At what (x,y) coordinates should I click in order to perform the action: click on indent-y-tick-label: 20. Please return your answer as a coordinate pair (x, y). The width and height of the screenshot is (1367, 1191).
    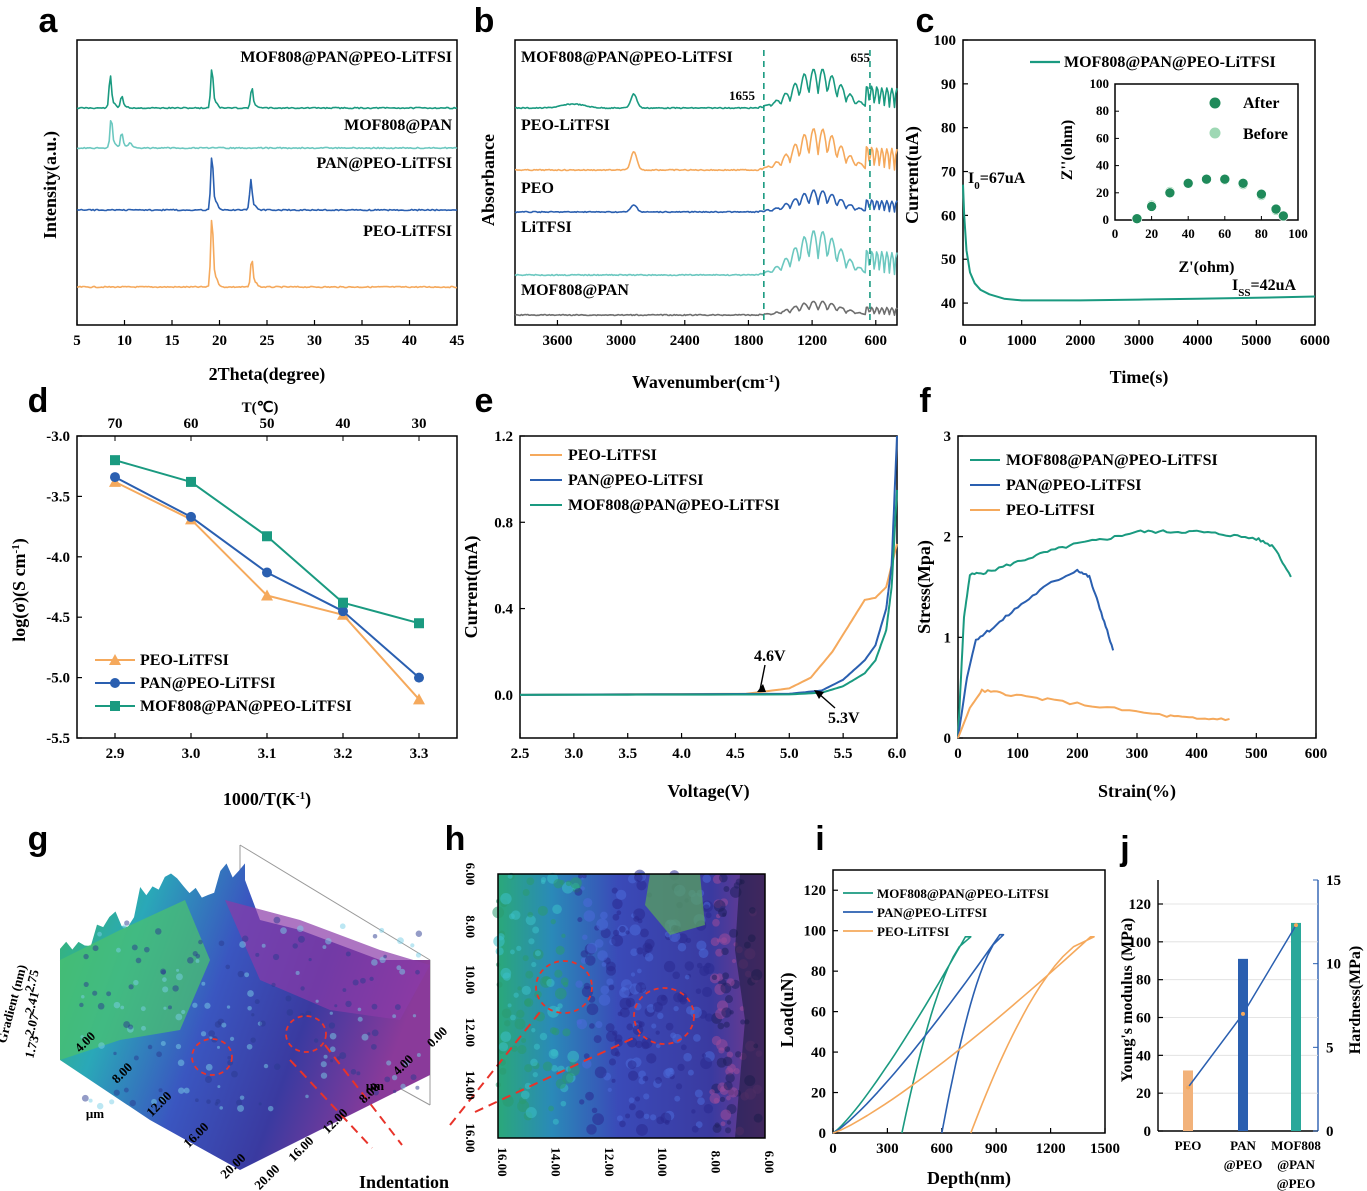
    Looking at the image, I should click on (818, 1094).